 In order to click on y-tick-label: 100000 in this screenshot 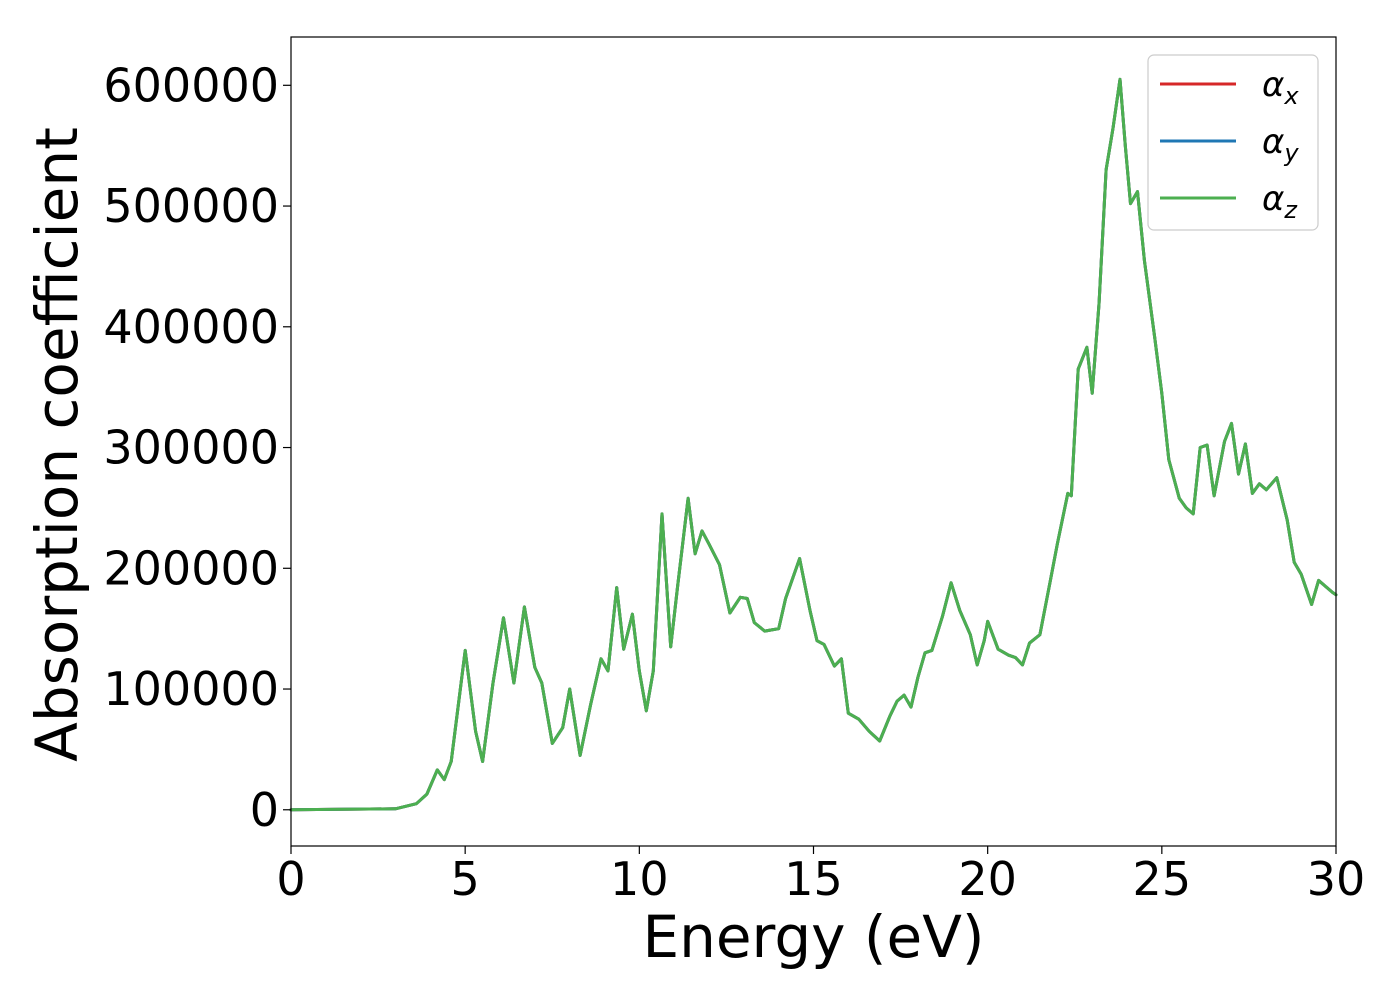, I will do `click(191, 689)`.